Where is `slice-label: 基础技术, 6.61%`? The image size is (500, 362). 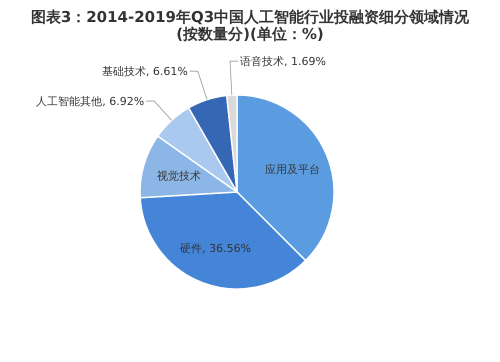
slice-label: 基础技术, 6.61% is located at coordinates (145, 71).